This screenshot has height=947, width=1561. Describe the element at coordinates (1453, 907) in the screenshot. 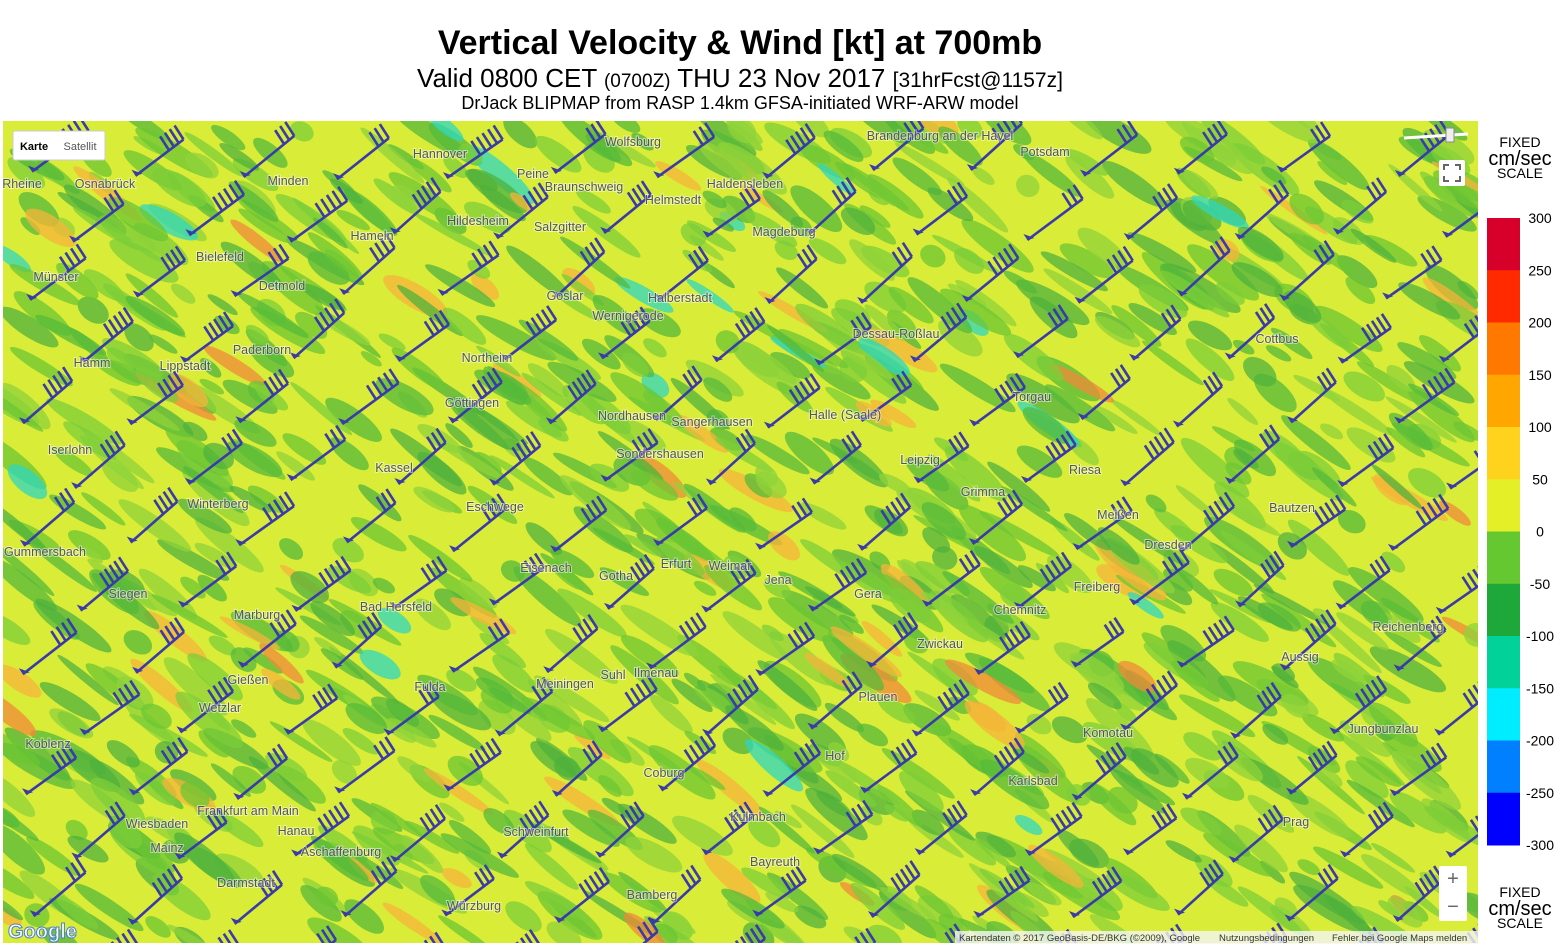

I see `zoom-out: −` at that location.